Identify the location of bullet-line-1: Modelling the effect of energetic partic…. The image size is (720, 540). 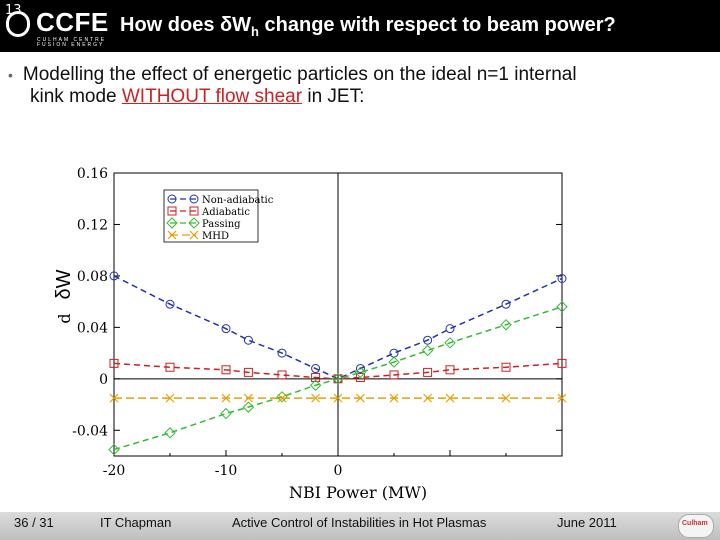
(299, 75).